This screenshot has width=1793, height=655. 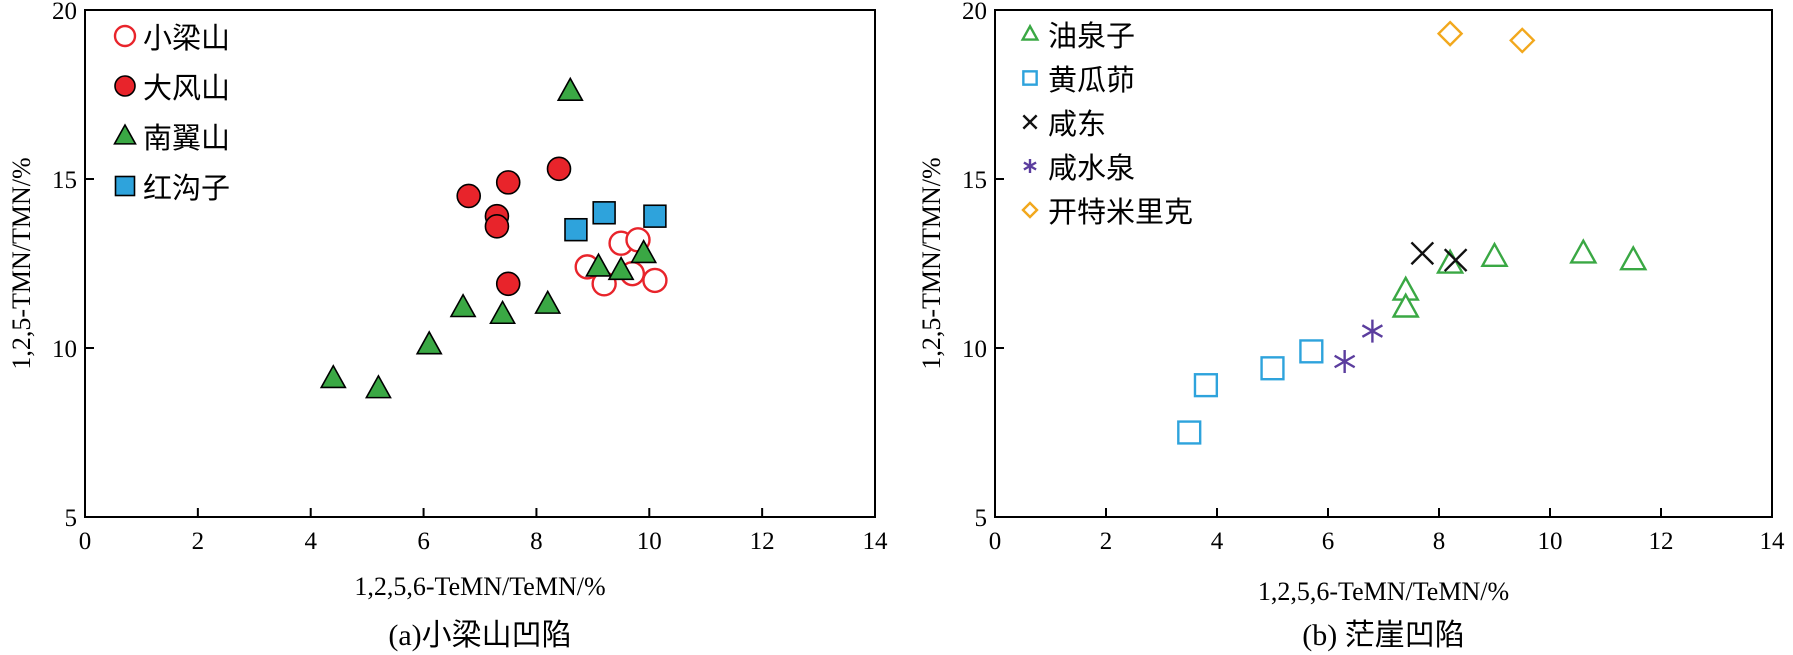 What do you see at coordinates (1486, 37) in the screenshot?
I see `series-开特米里克` at bounding box center [1486, 37].